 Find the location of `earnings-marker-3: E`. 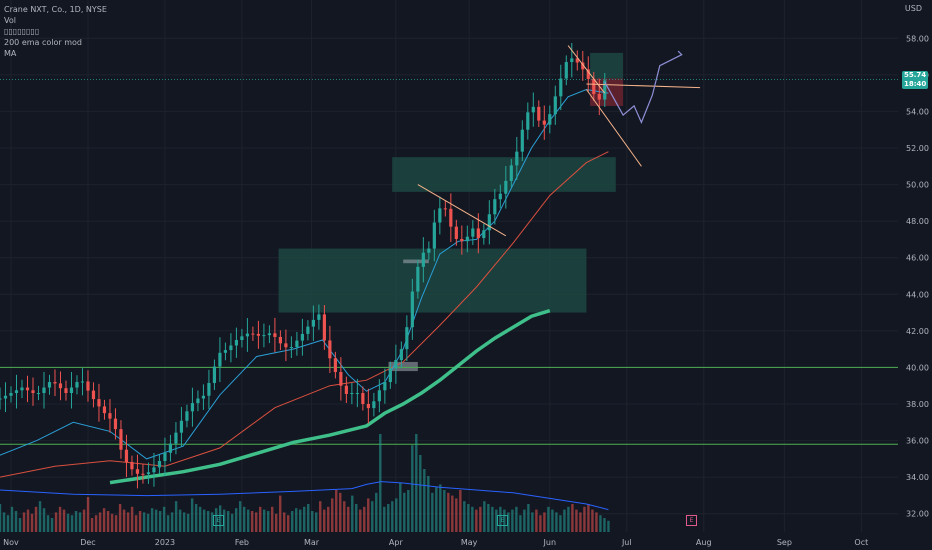

earnings-marker-3: E is located at coordinates (691, 520).